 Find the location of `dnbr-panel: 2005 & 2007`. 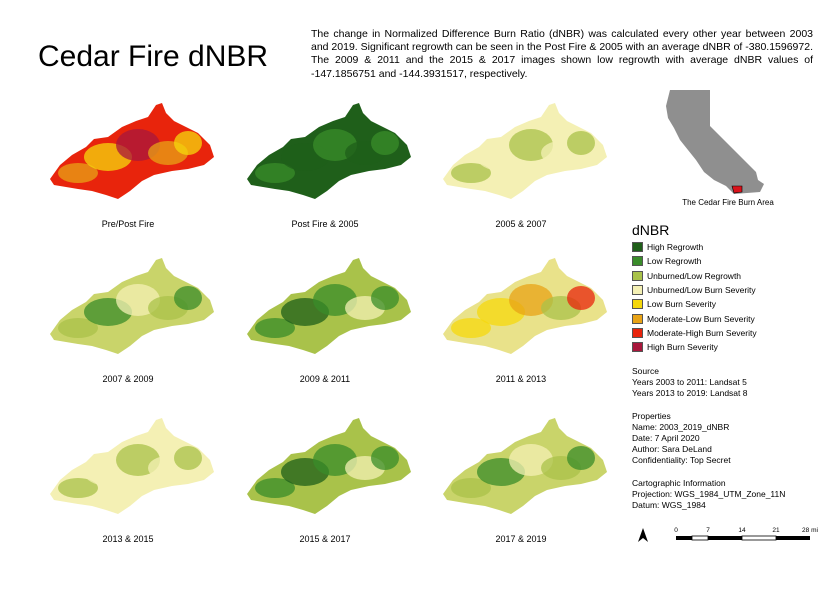

dnbr-panel: 2005 & 2007 is located at coordinates (521, 185).